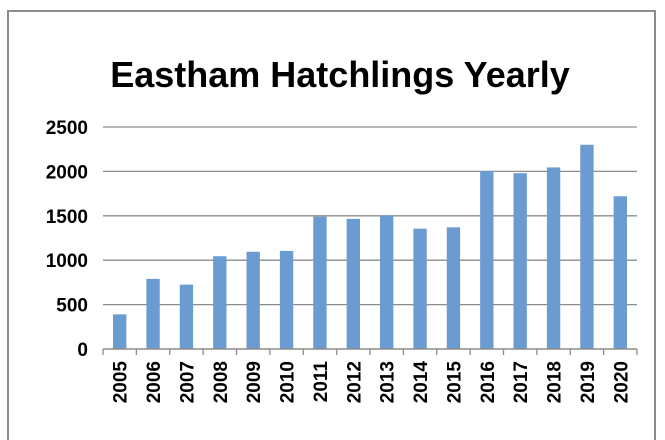 The width and height of the screenshot is (665, 440). What do you see at coordinates (67, 239) in the screenshot?
I see `y-axis-tick-labels: 0 500 1000 1500 2000 2500` at bounding box center [67, 239].